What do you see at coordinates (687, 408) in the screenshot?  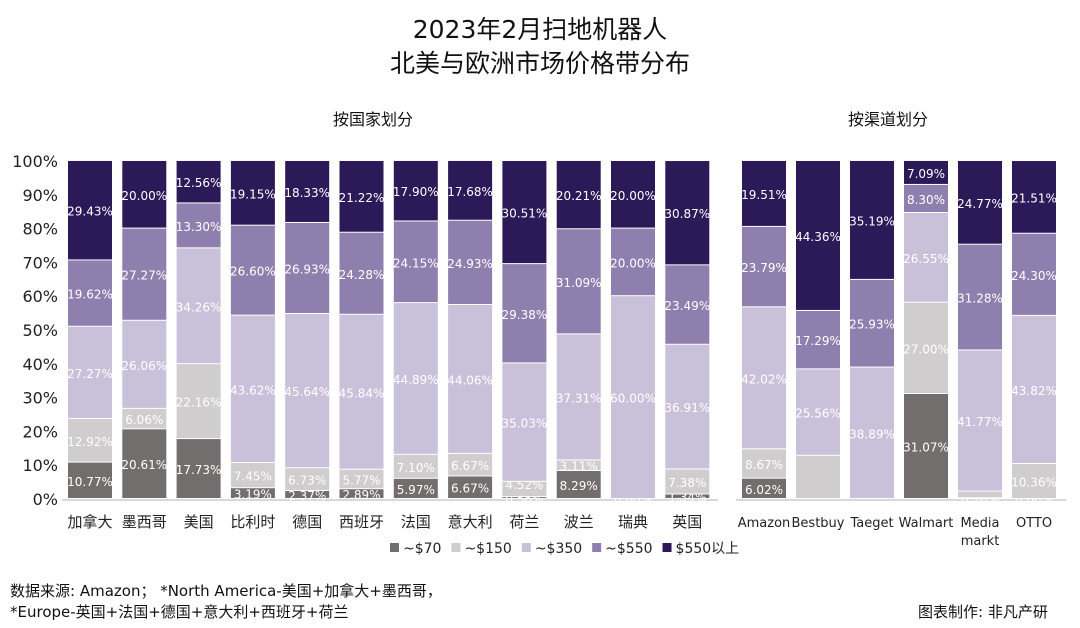 I see `data-label: 36.91%` at bounding box center [687, 408].